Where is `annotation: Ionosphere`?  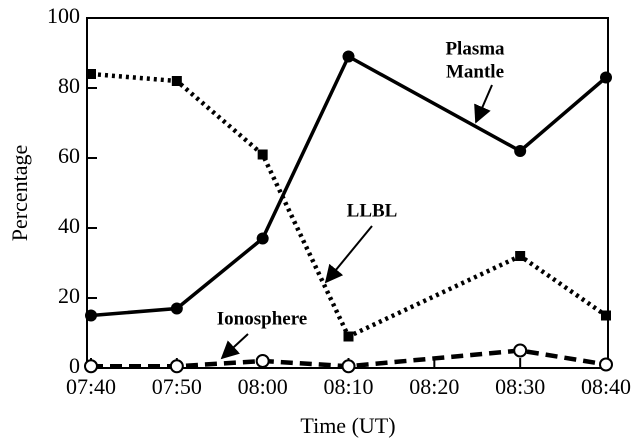 annotation: Ionosphere is located at coordinates (262, 318).